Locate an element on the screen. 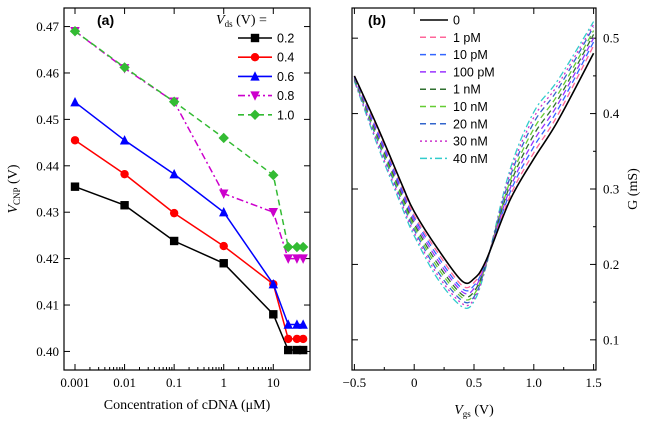 This screenshot has width=653, height=429. x-tick-label-b: 0.5 is located at coordinates (474, 382).